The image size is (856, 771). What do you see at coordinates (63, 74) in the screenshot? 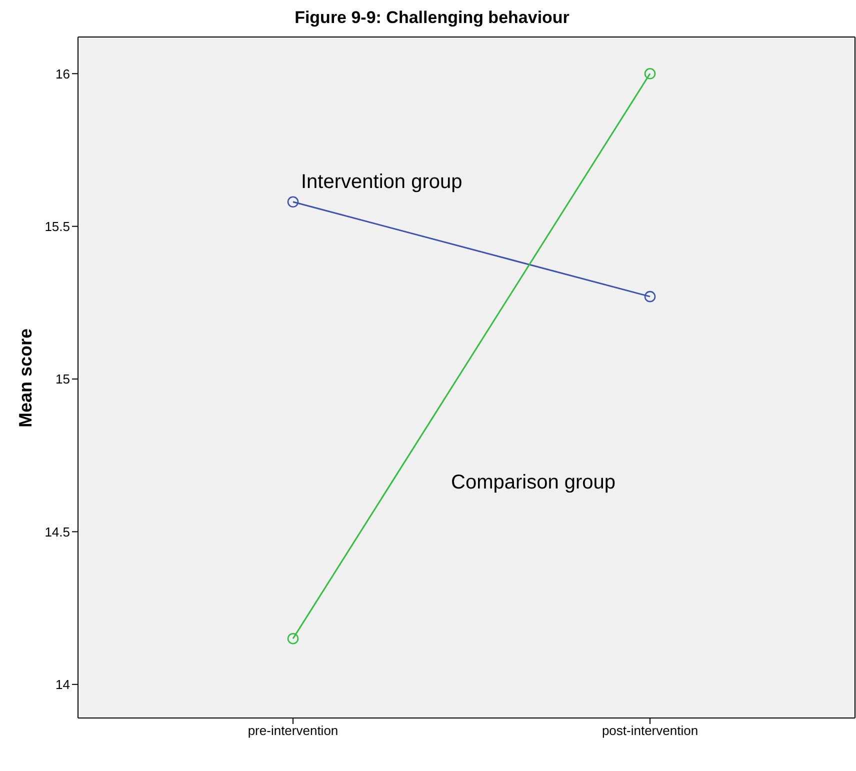
I see `y-tick-label: 16` at bounding box center [63, 74].